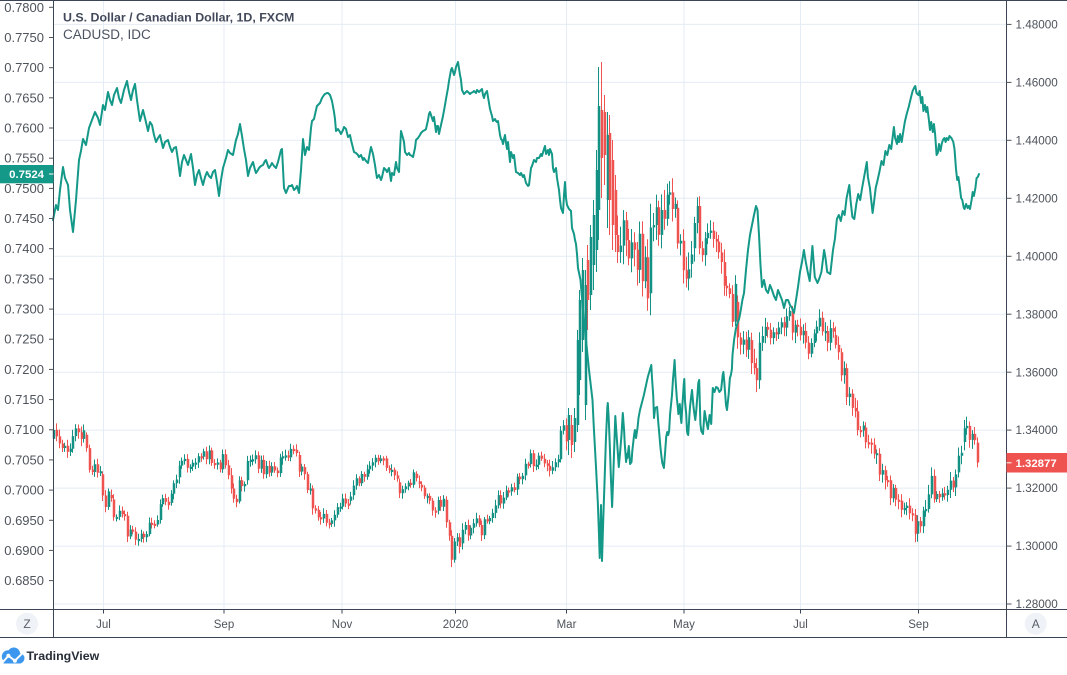 This screenshot has width=1067, height=675. What do you see at coordinates (24, 459) in the screenshot?
I see `svg-text: 0.7050` at bounding box center [24, 459].